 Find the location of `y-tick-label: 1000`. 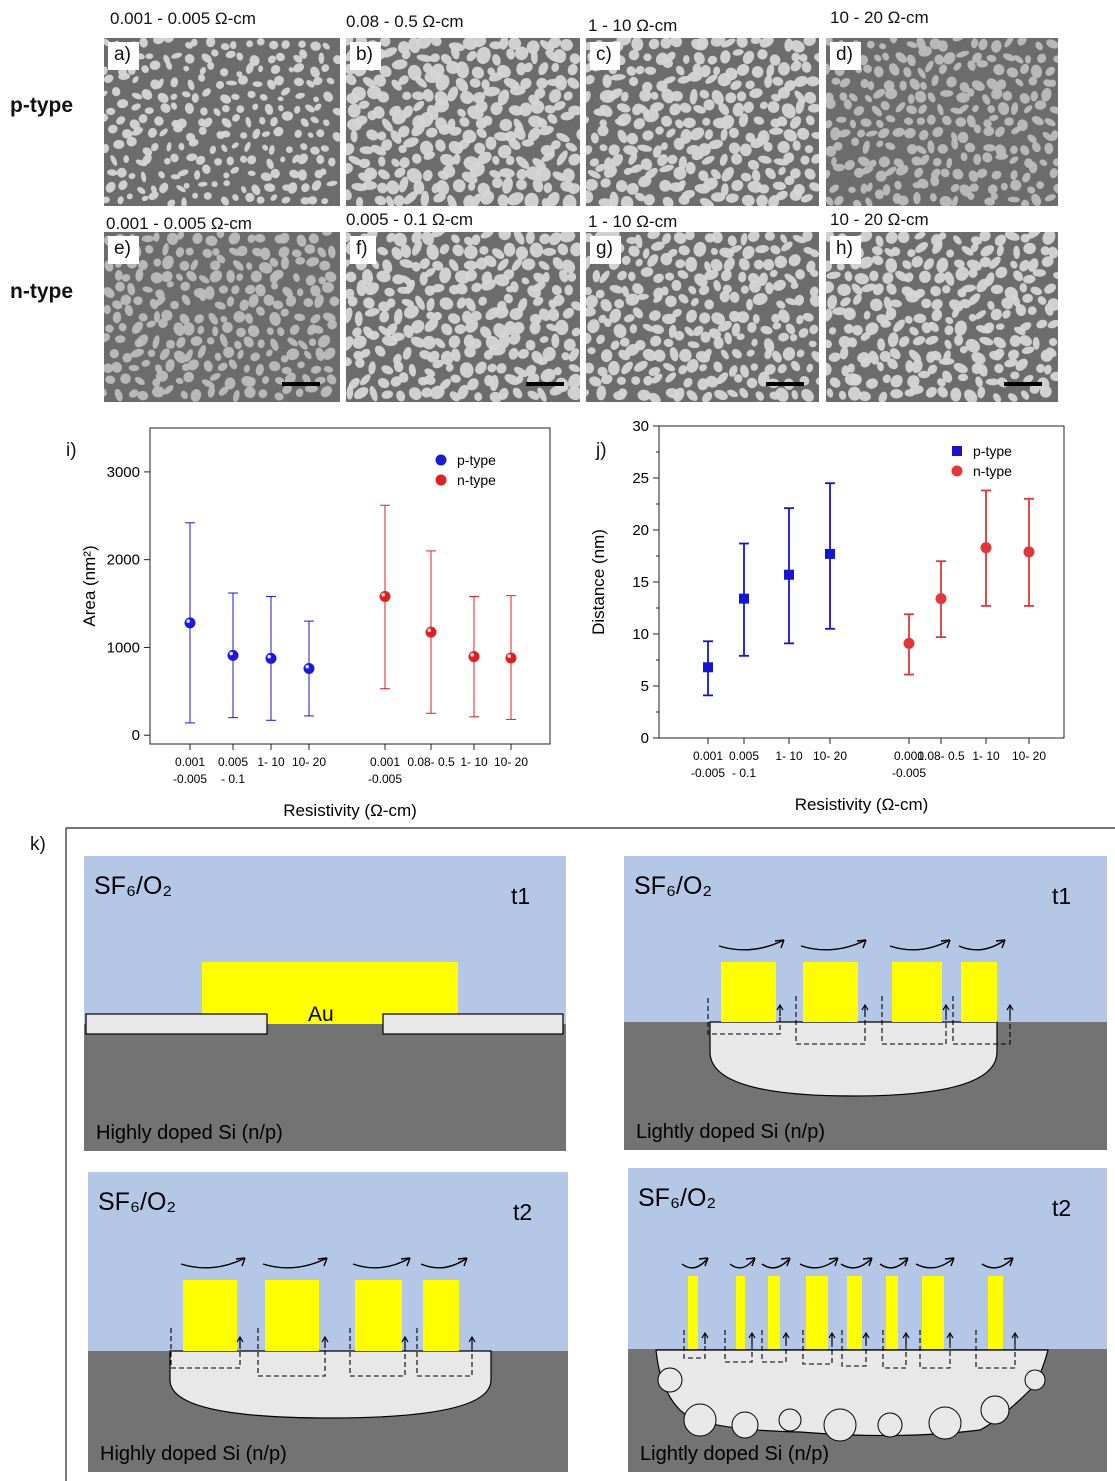

y-tick-label: 1000 is located at coordinates (123, 647).